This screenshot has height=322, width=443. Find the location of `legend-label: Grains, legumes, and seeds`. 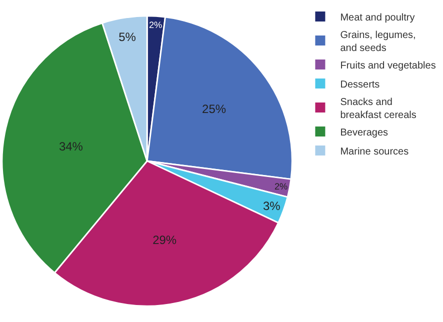

legend-label: Grains, legumes, and seeds is located at coordinates (378, 42).